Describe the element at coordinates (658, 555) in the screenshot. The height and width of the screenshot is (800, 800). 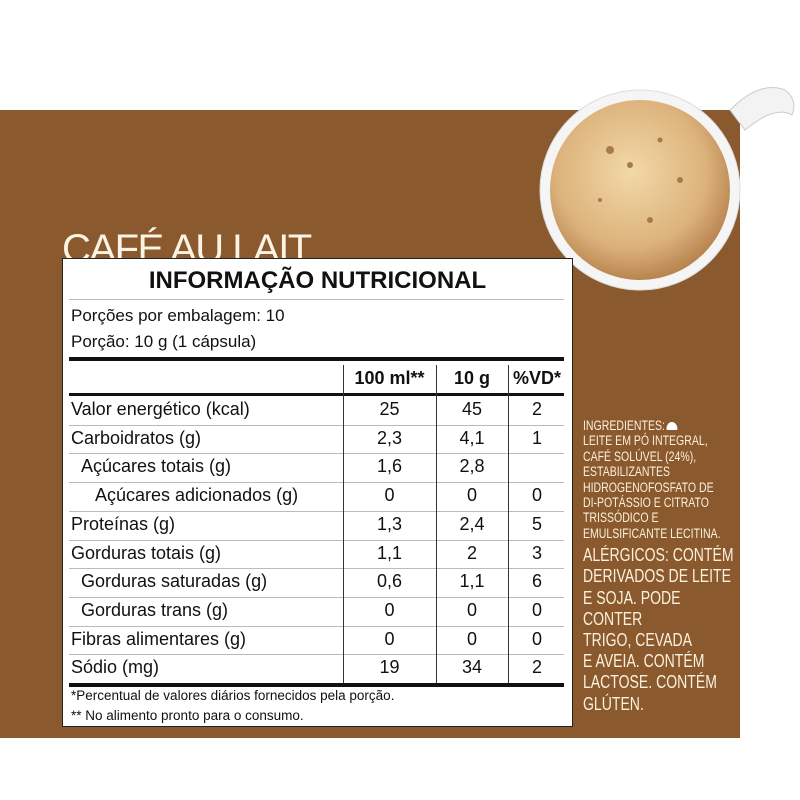
I see `allergens-line: ALÉRGICOS: CONTÉM` at that location.